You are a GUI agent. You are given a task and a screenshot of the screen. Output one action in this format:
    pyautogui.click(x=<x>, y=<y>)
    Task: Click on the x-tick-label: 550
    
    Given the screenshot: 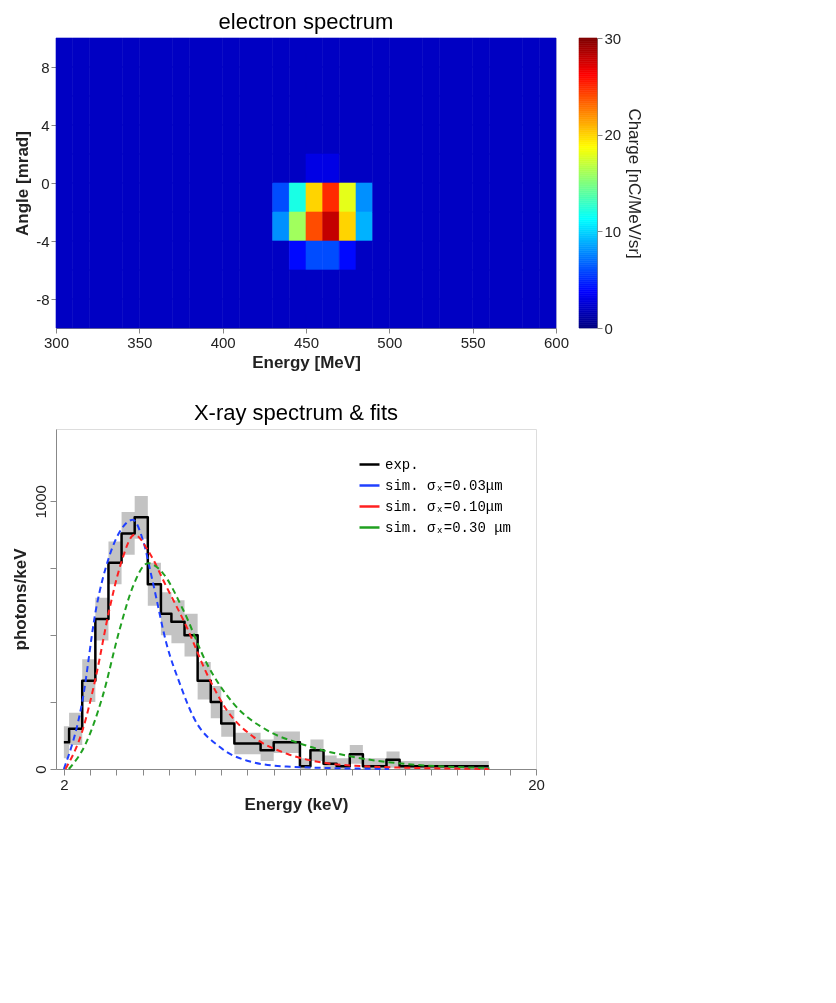 What is the action you would take?
    pyautogui.click(x=473, y=342)
    